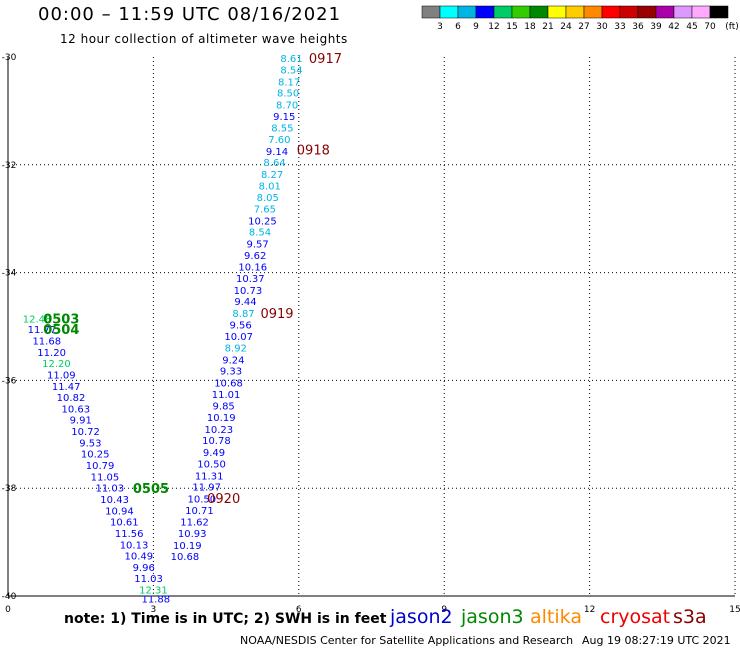  Describe the element at coordinates (530, 27) in the screenshot. I see `color-scale-label: 18` at that location.